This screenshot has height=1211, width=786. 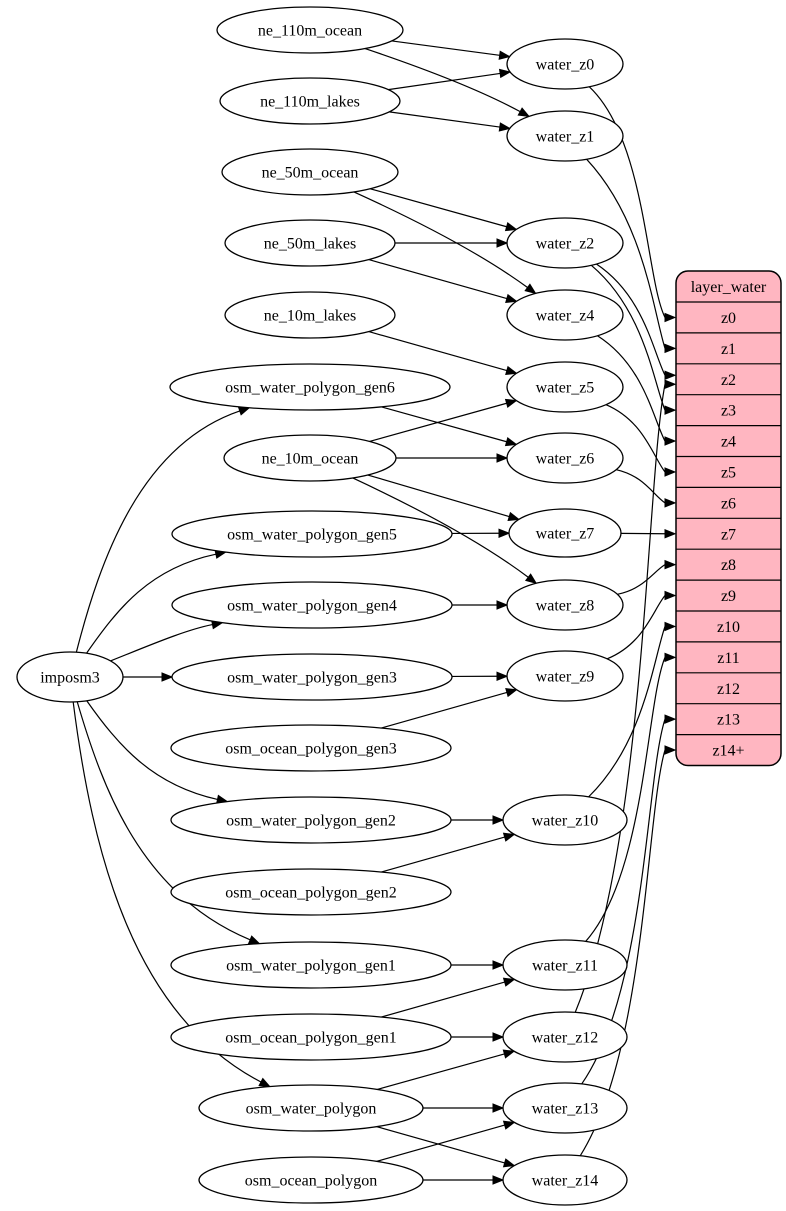 I want to click on node-label-osm_ocean_polygon: osm_ocean_polygon, so click(x=311, y=1181).